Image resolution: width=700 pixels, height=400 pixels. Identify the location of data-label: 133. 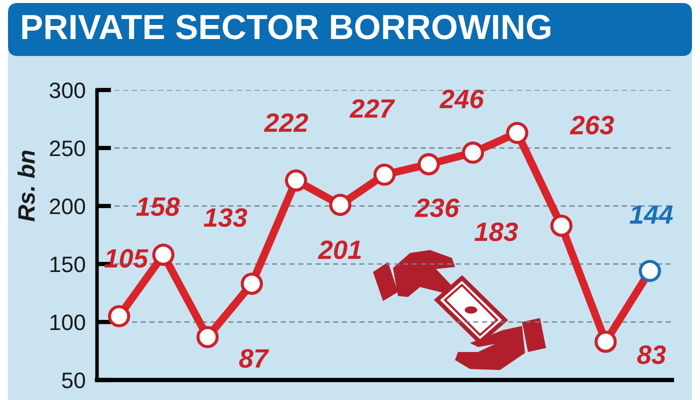
(226, 217).